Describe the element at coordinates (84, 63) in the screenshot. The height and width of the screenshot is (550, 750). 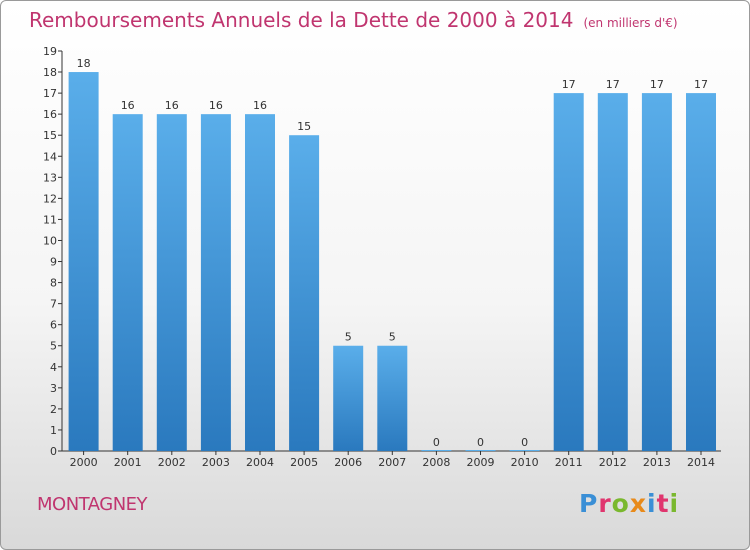
I see `data-label-2000: 18` at that location.